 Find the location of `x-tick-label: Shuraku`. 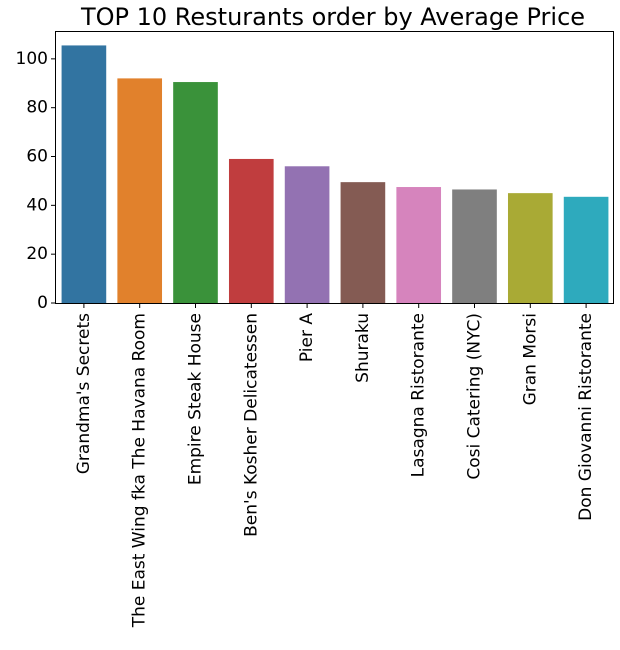

x-tick-label: Shuraku is located at coordinates (363, 348).